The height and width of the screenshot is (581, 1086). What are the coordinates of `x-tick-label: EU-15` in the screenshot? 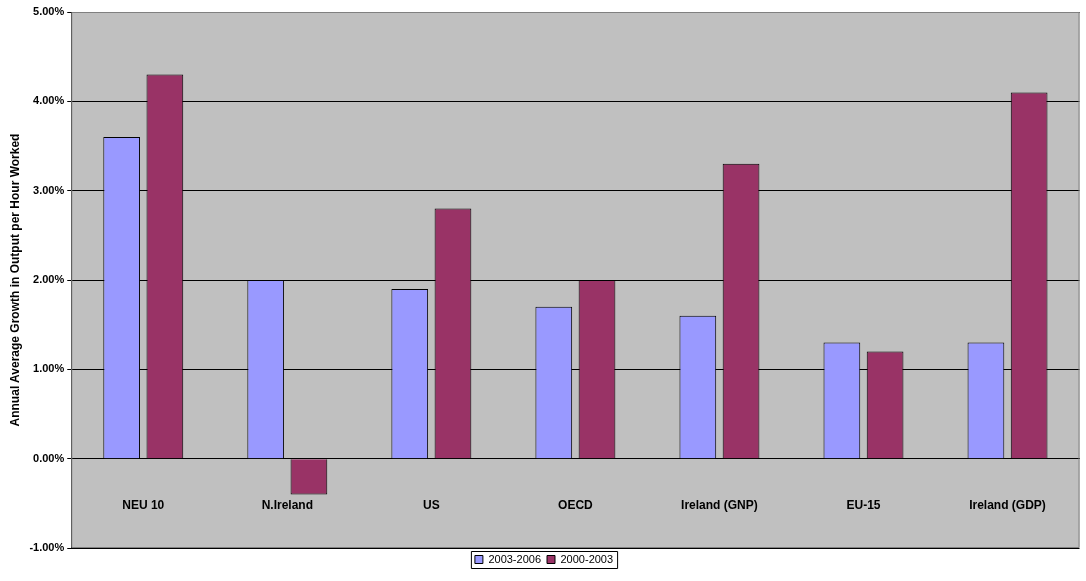 It's located at (863, 505).